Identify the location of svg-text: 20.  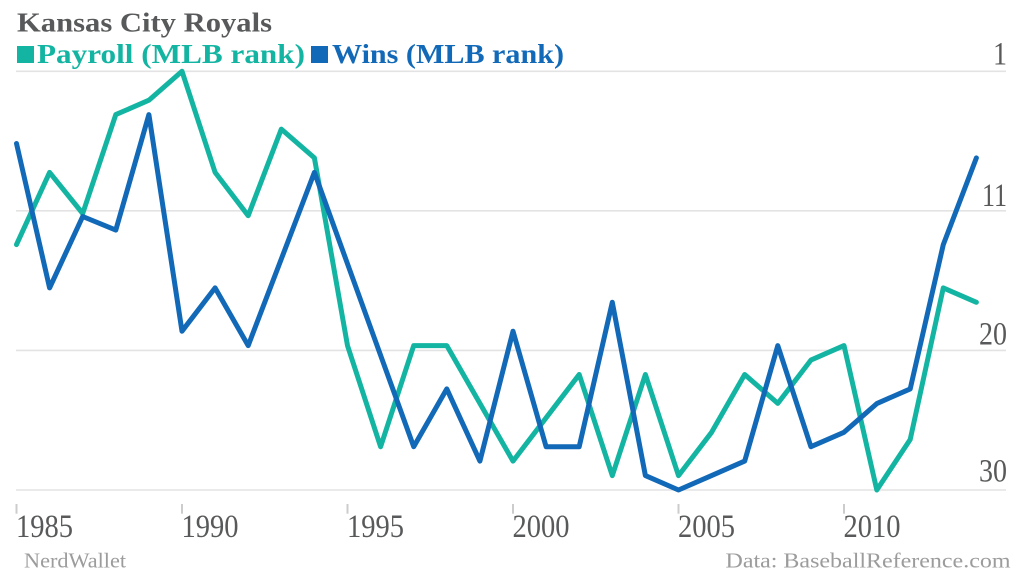
(993, 334).